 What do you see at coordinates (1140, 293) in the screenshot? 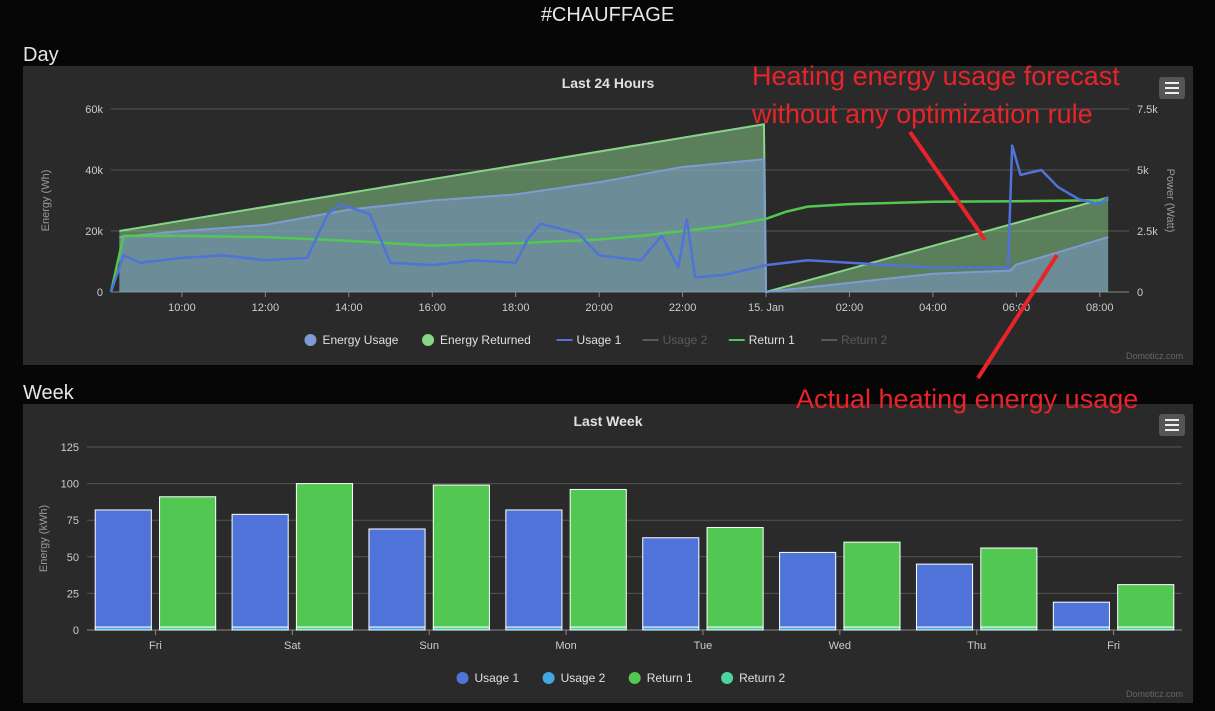
I see `y2-tick-label: 0` at bounding box center [1140, 293].